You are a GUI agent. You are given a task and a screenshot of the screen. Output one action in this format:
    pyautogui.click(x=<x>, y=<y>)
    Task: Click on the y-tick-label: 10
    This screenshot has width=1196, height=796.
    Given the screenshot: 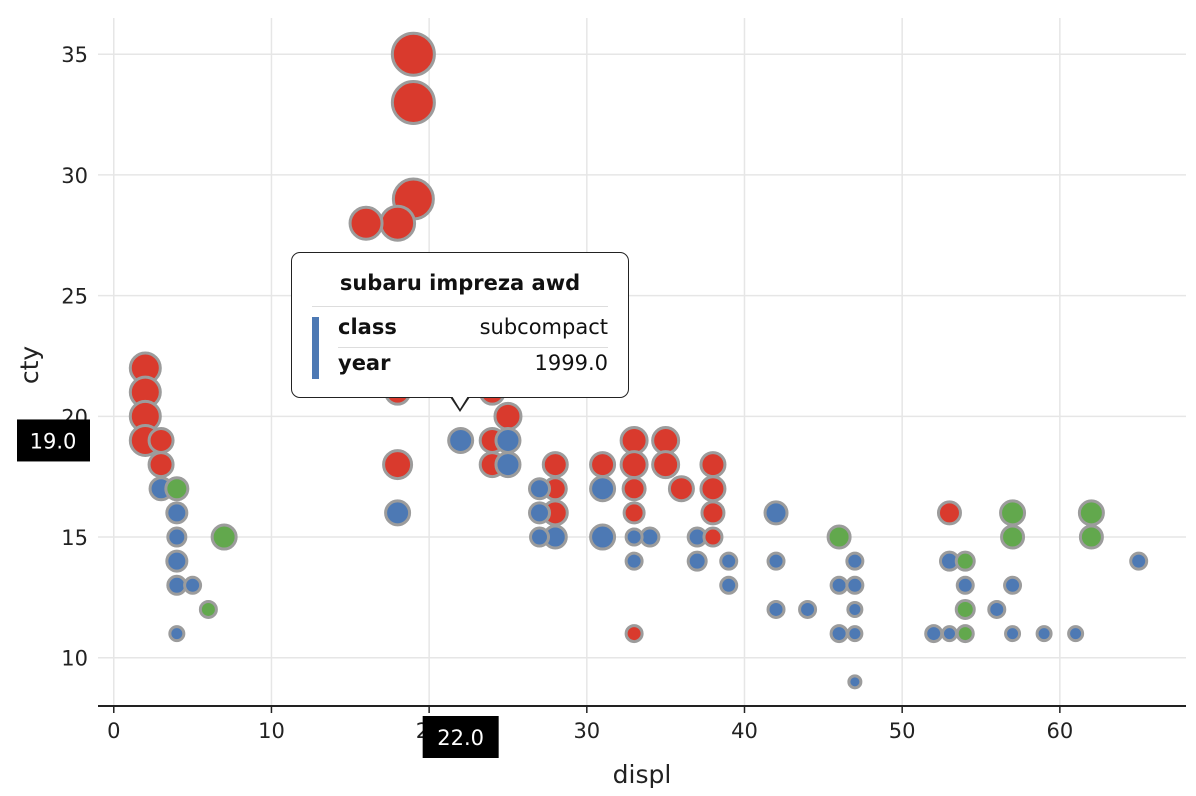 What is the action you would take?
    pyautogui.click(x=74, y=659)
    